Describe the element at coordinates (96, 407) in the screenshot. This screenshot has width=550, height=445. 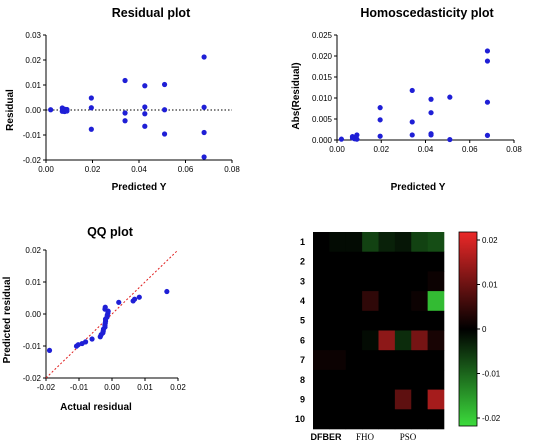
I see `qq-plot-xlabel: Actual residual` at that location.